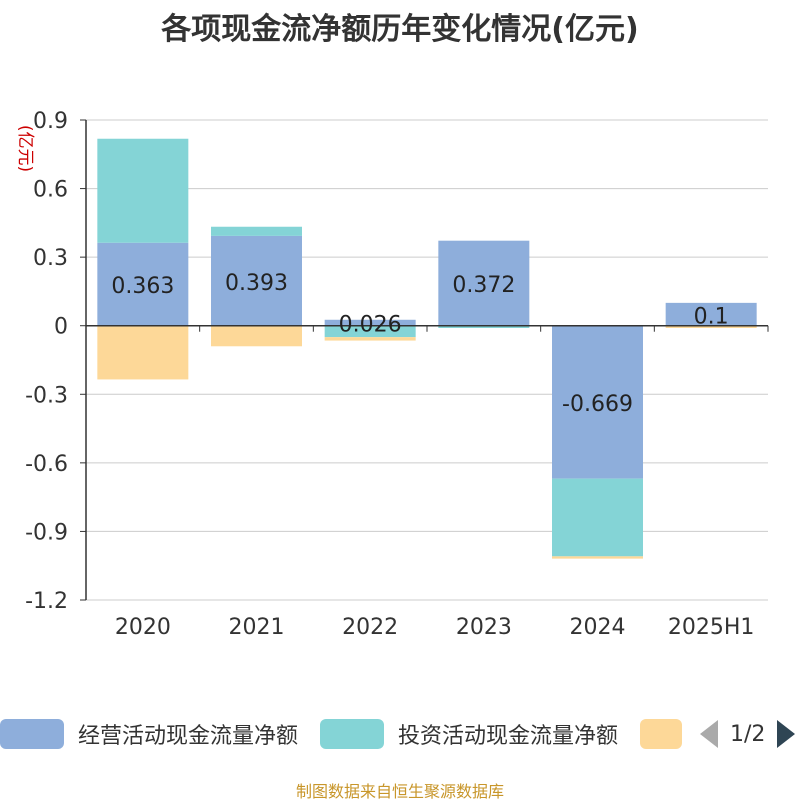  What do you see at coordinates (370, 627) in the screenshot?
I see `x-tick-label: 2022` at bounding box center [370, 627].